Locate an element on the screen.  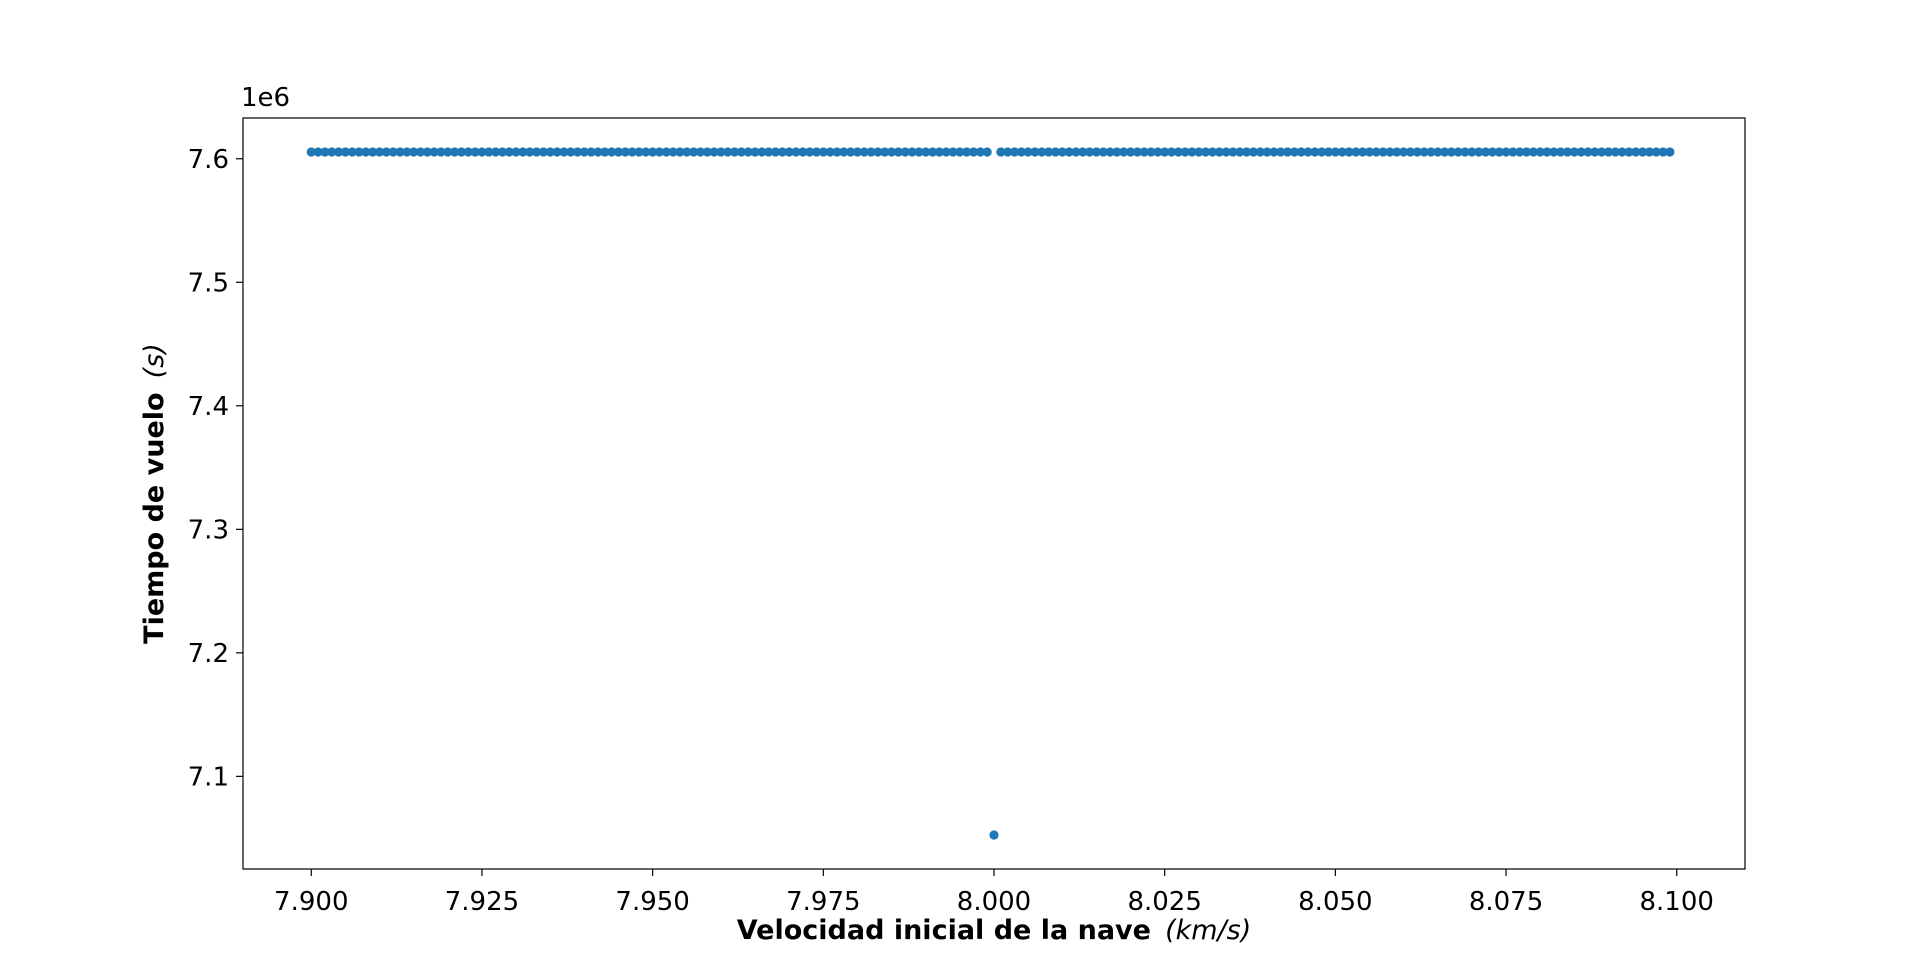
y-axis-label-unit: (s) is located at coordinates (154, 360).